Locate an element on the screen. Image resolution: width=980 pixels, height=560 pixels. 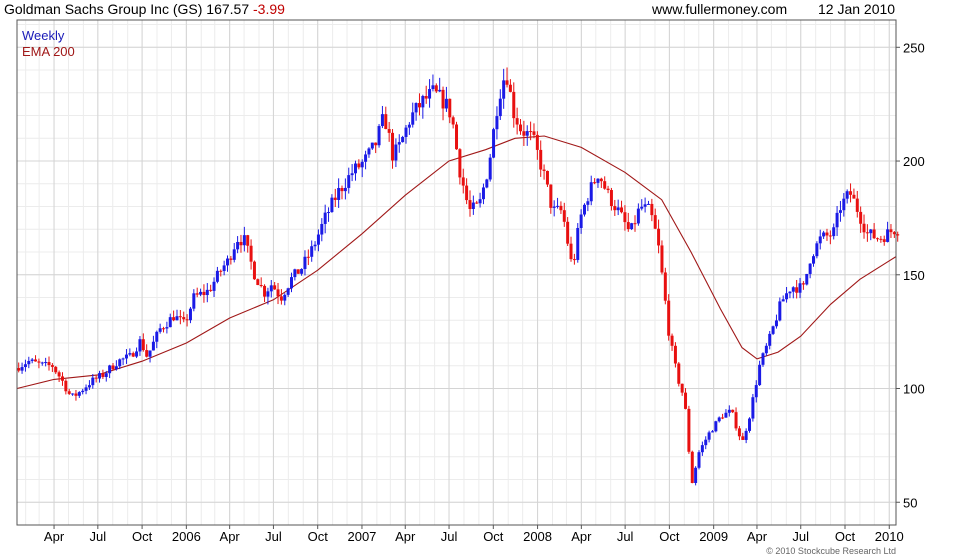
title-text: Goldman Sachs Group Inc (GS) 167.57 is located at coordinates (127, 9).